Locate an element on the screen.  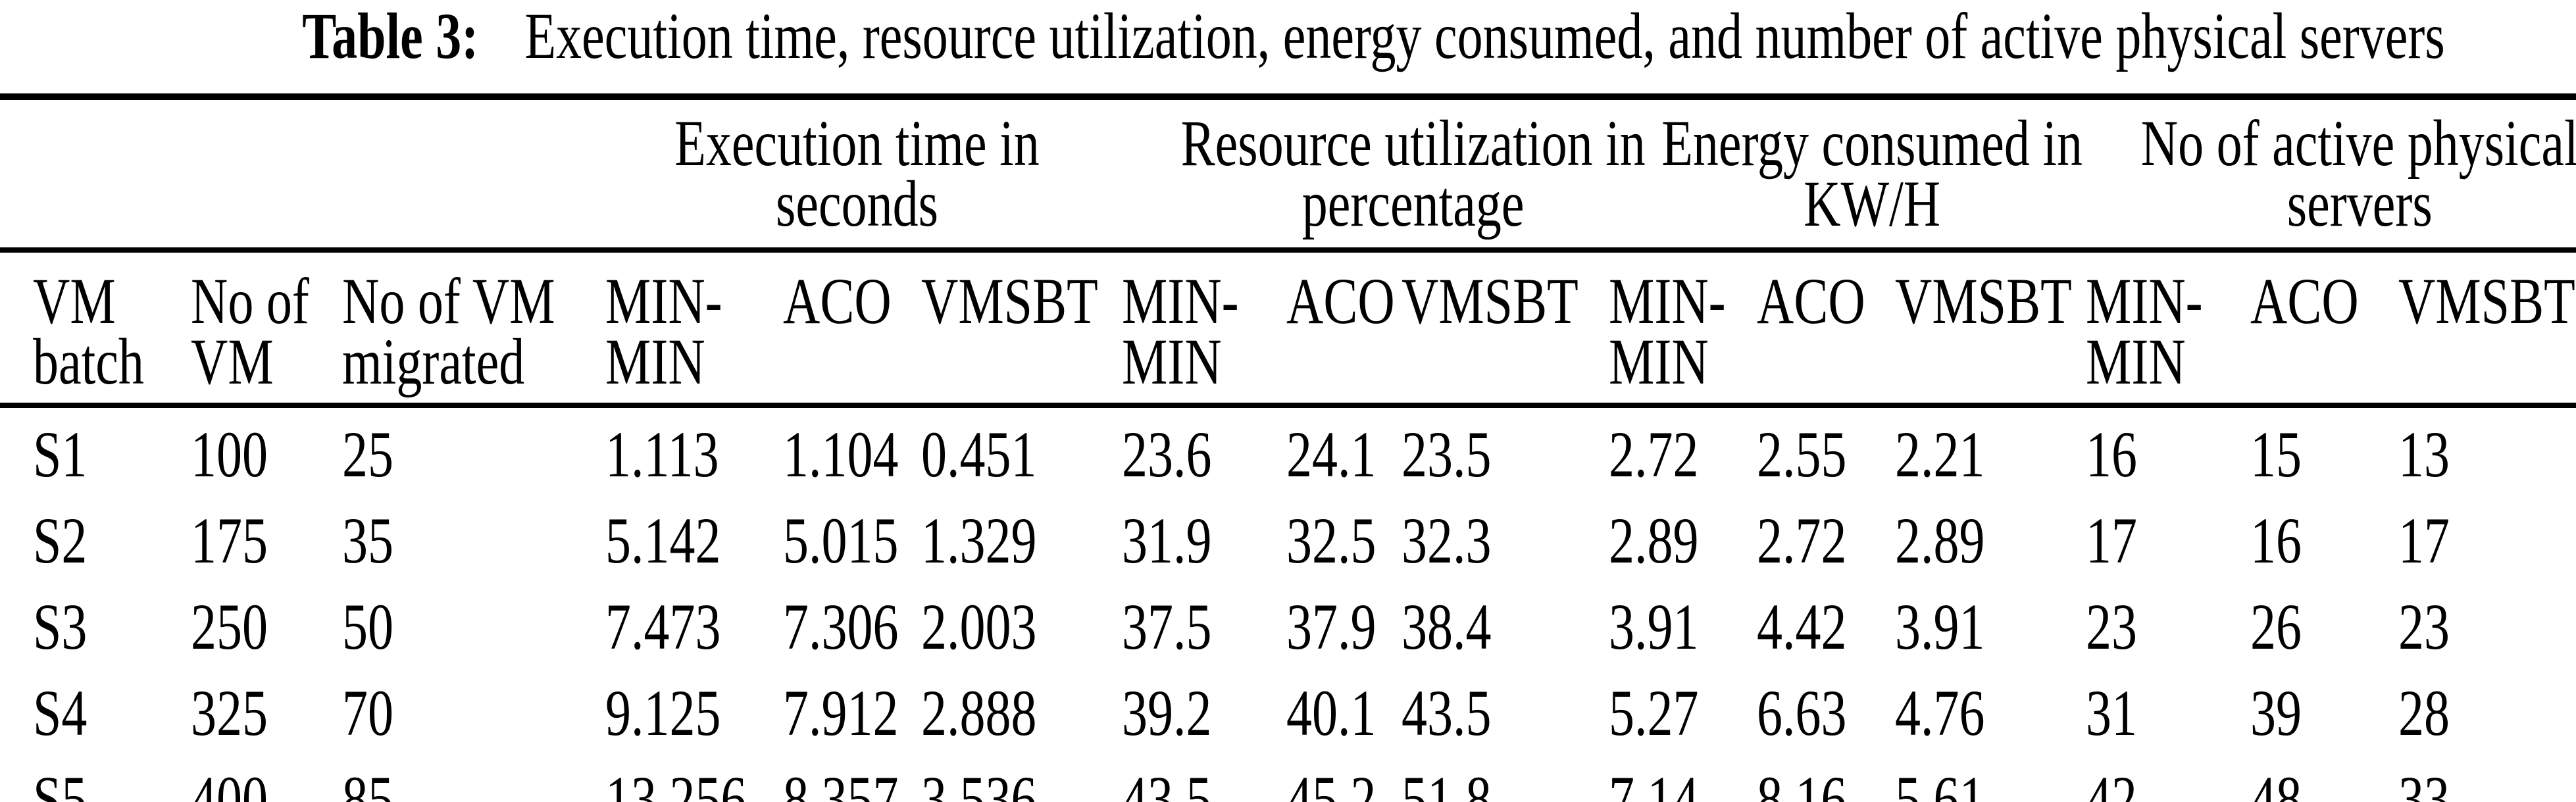
cell-value: 8.357 is located at coordinates (841, 782).